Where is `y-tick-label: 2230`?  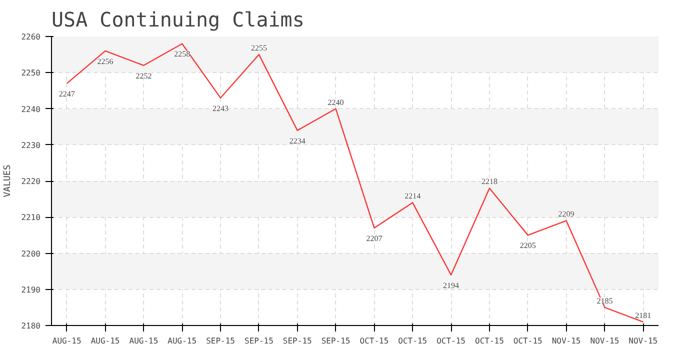
y-tick-label: 2230 is located at coordinates (31, 145).